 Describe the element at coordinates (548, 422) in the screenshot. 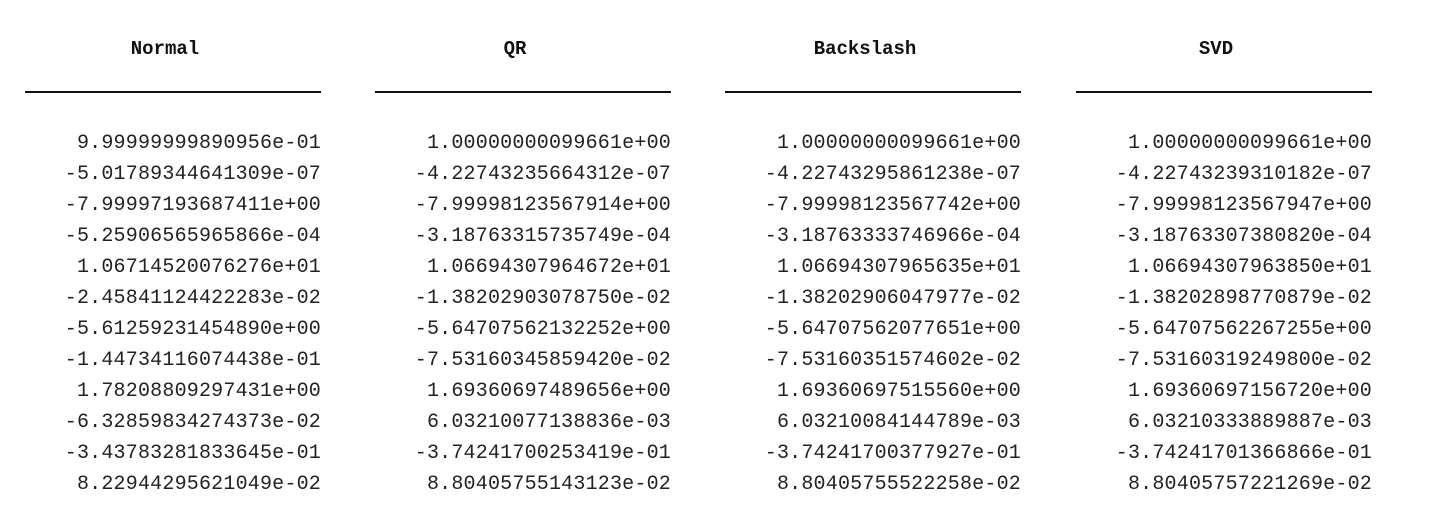

I see `value-cell: 6.03210077138836e-03` at that location.